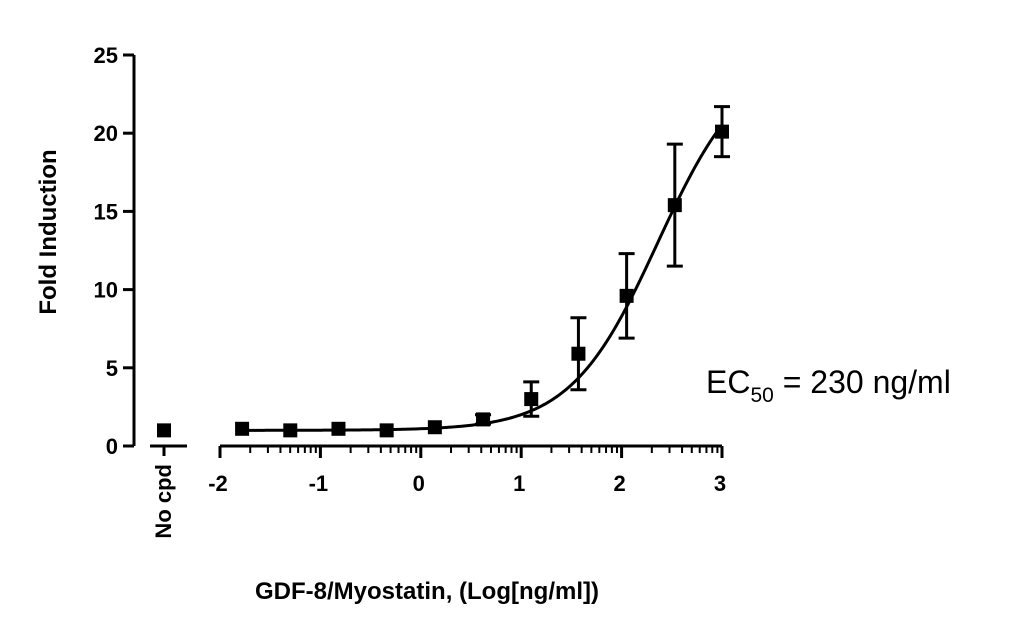 This screenshot has height=634, width=1024. What do you see at coordinates (862, 382) in the screenshot?
I see `ec50-annotation-rest: = 230 ng/ml` at bounding box center [862, 382].